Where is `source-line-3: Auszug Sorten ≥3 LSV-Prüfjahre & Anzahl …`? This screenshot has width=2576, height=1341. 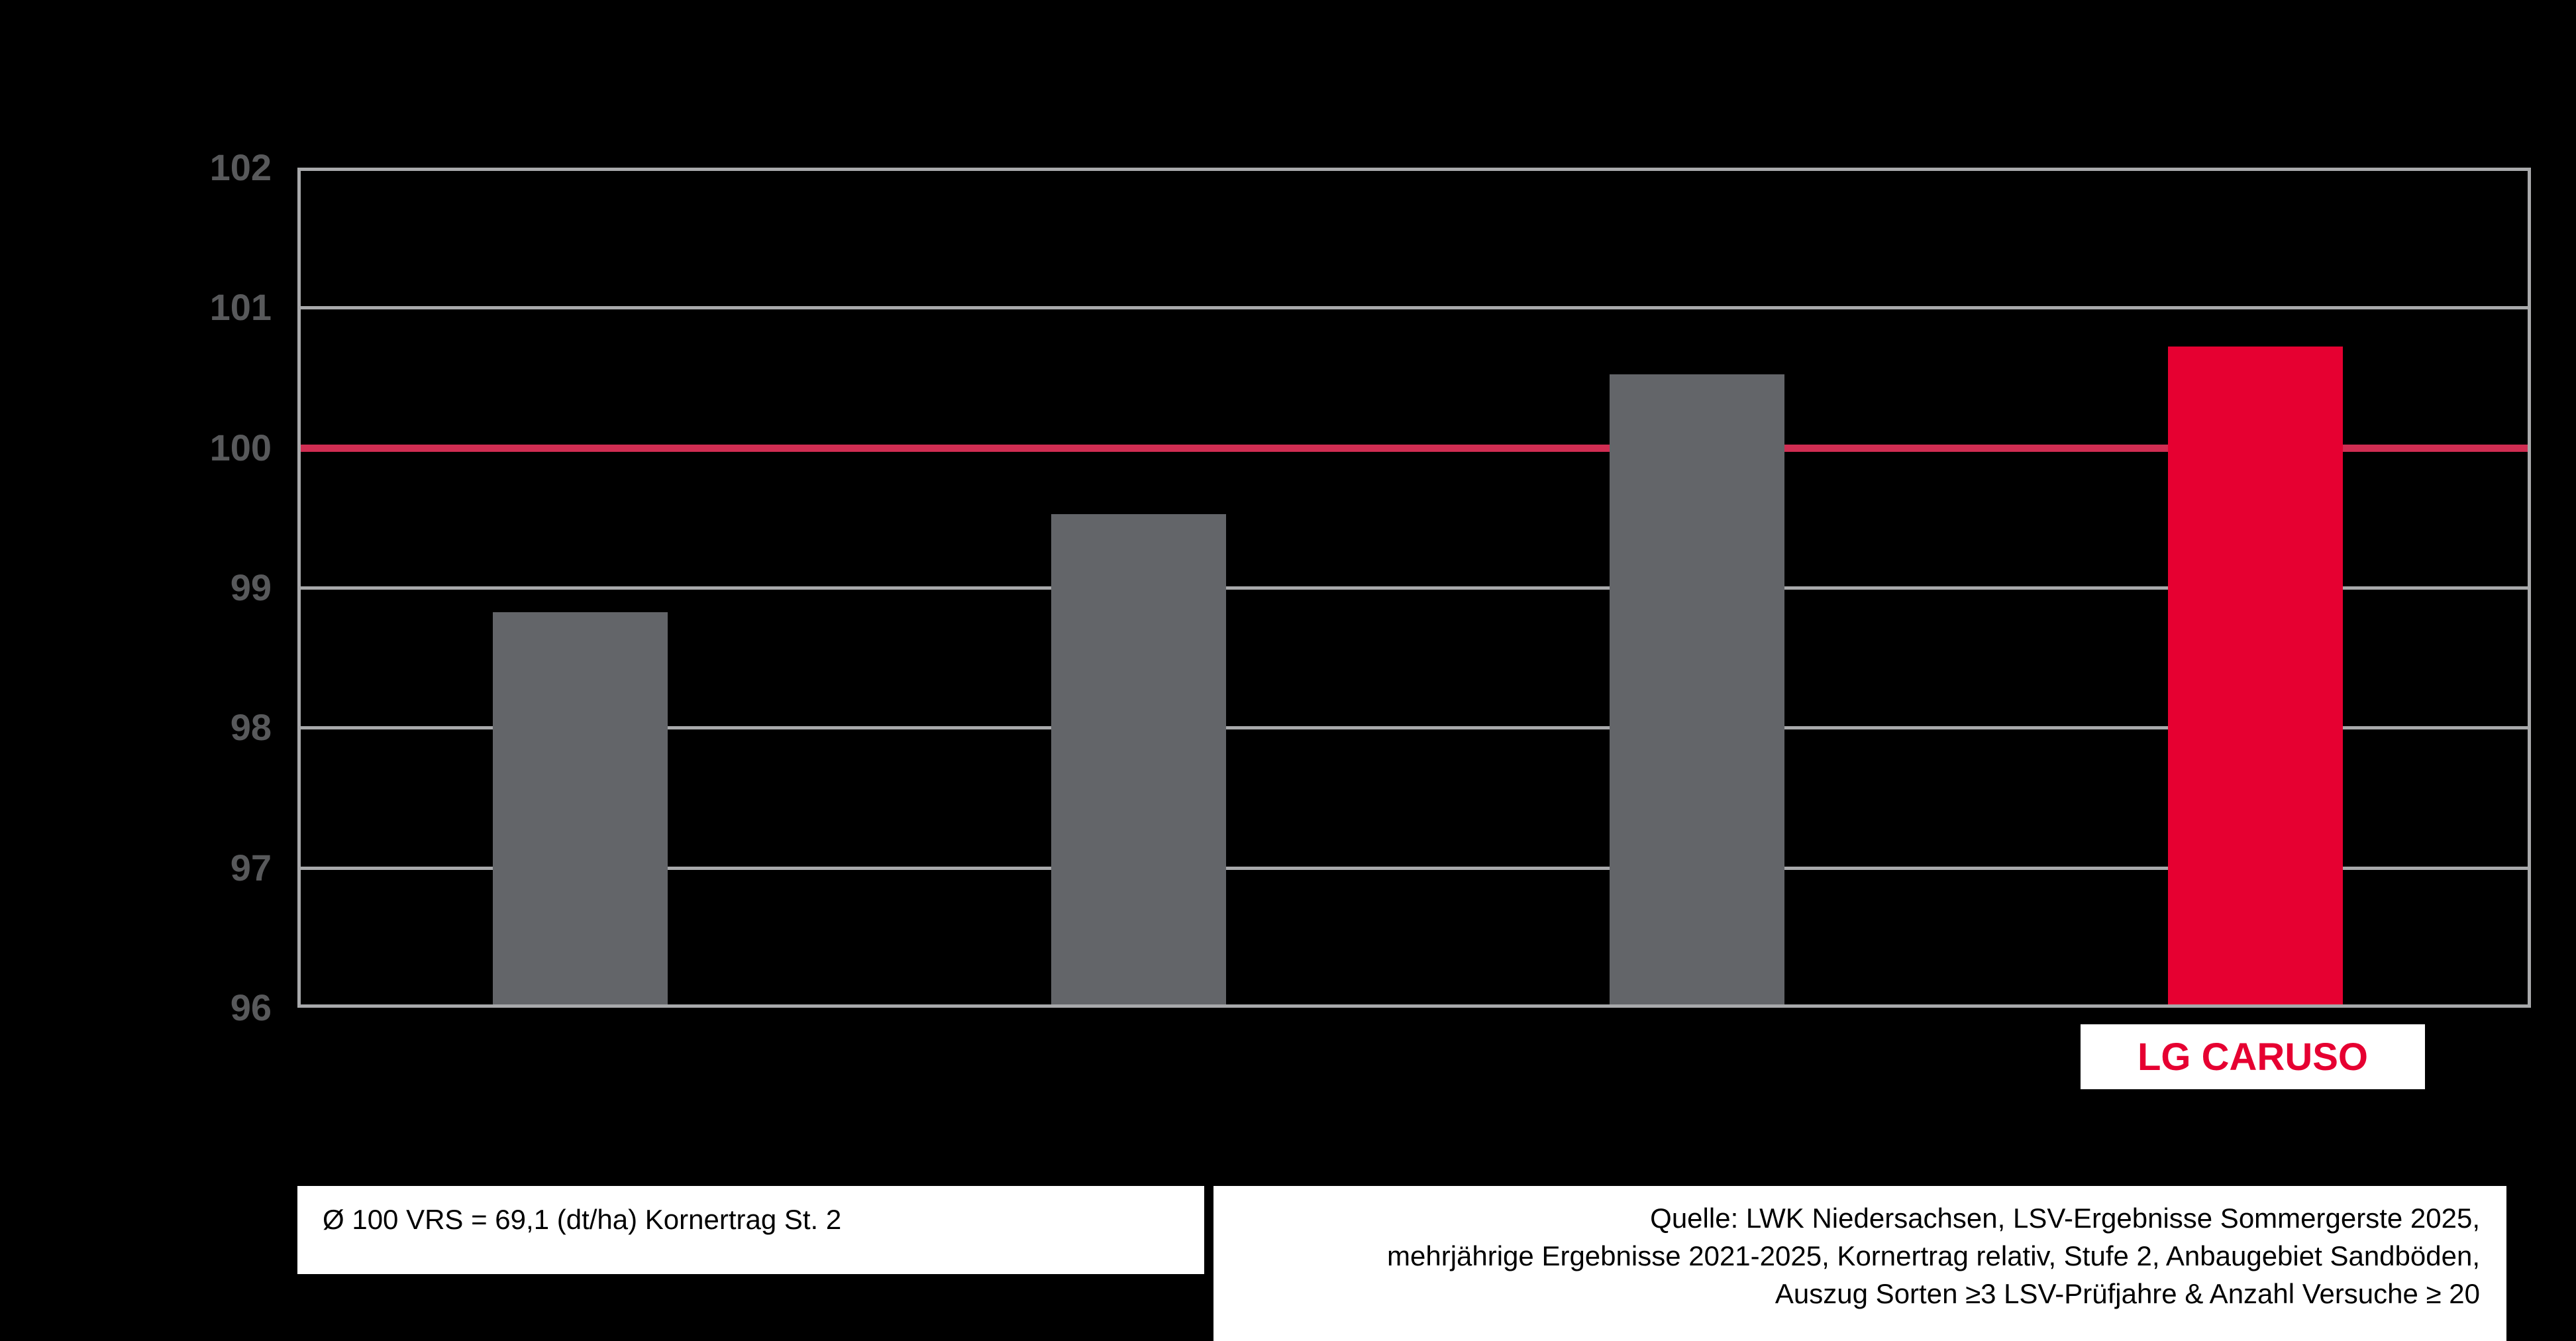
source-line-3: Auszug Sorten ≥3 LSV-Prüfjahre & Anzahl … is located at coordinates (2127, 1294).